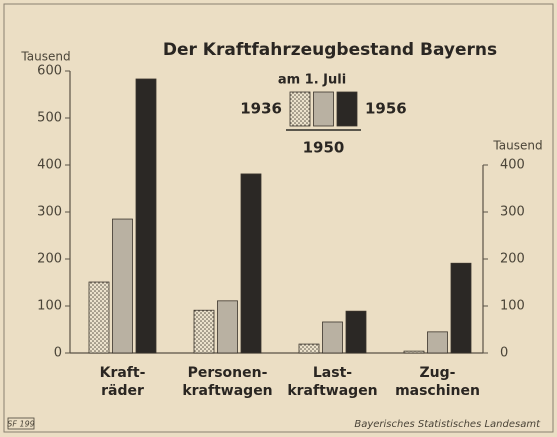 This screenshot has width=557, height=437. What do you see at coordinates (49, 165) in the screenshot?
I see `y-tick-label: 400` at bounding box center [49, 165].